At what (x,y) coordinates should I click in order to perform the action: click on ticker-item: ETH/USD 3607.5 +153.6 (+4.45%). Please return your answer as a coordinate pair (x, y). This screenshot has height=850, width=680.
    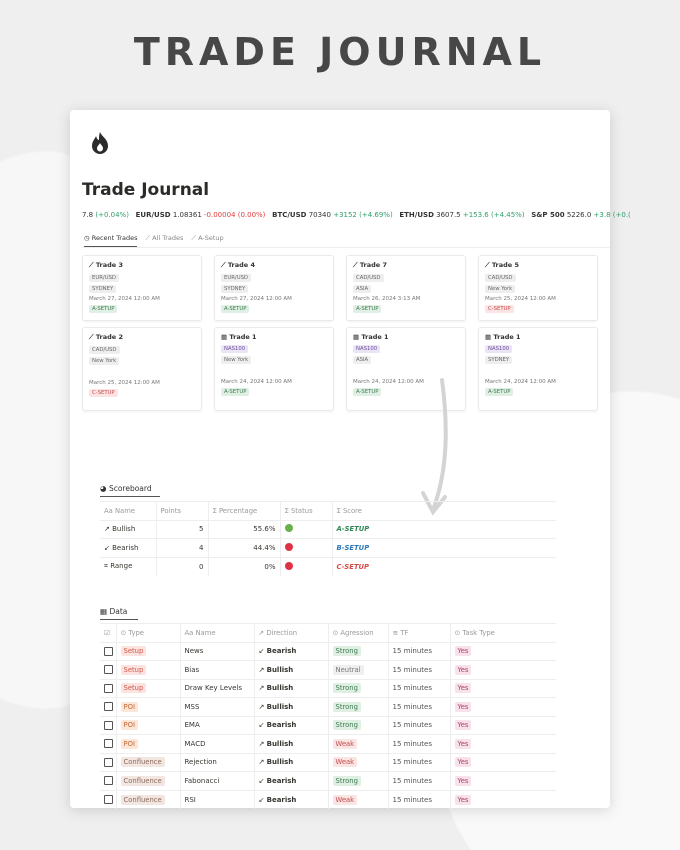
    Looking at the image, I should click on (461, 215).